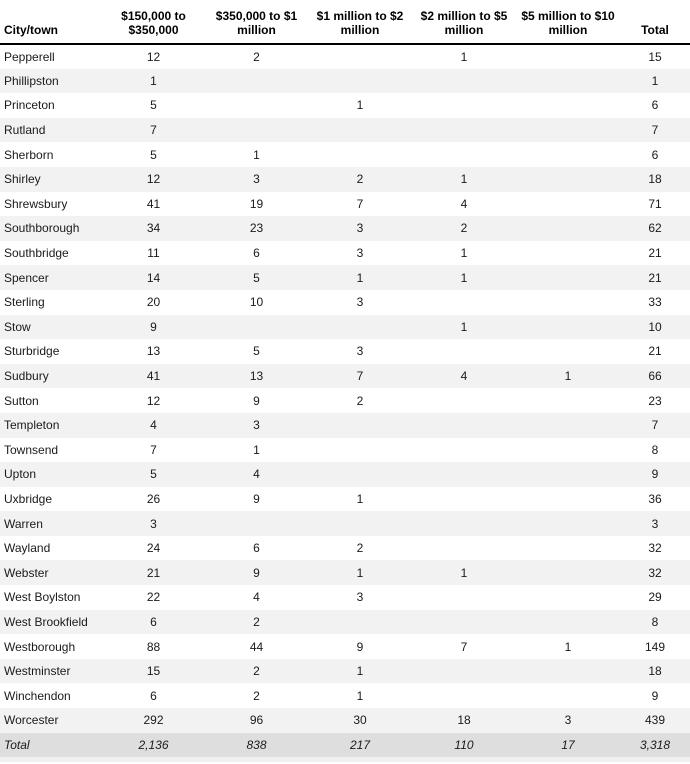 This screenshot has width=690, height=764. I want to click on table-row: Southbridge 11 6 3 1 21, so click(345, 253).